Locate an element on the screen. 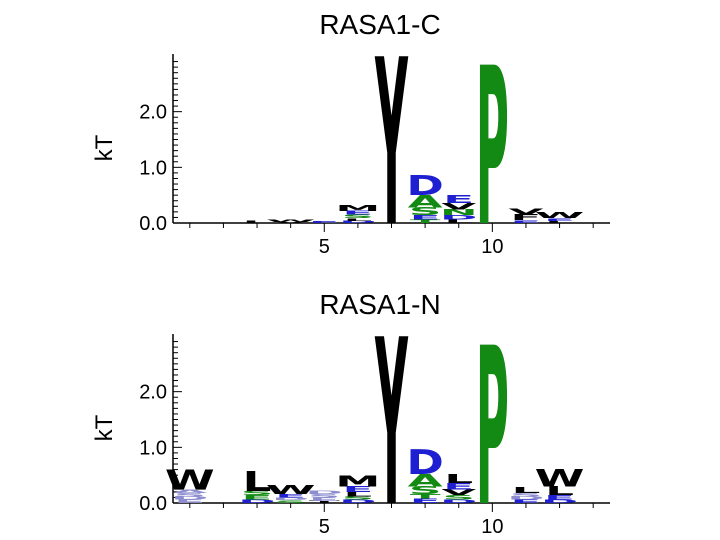  chart-title: RASA1-C is located at coordinates (379, 24).